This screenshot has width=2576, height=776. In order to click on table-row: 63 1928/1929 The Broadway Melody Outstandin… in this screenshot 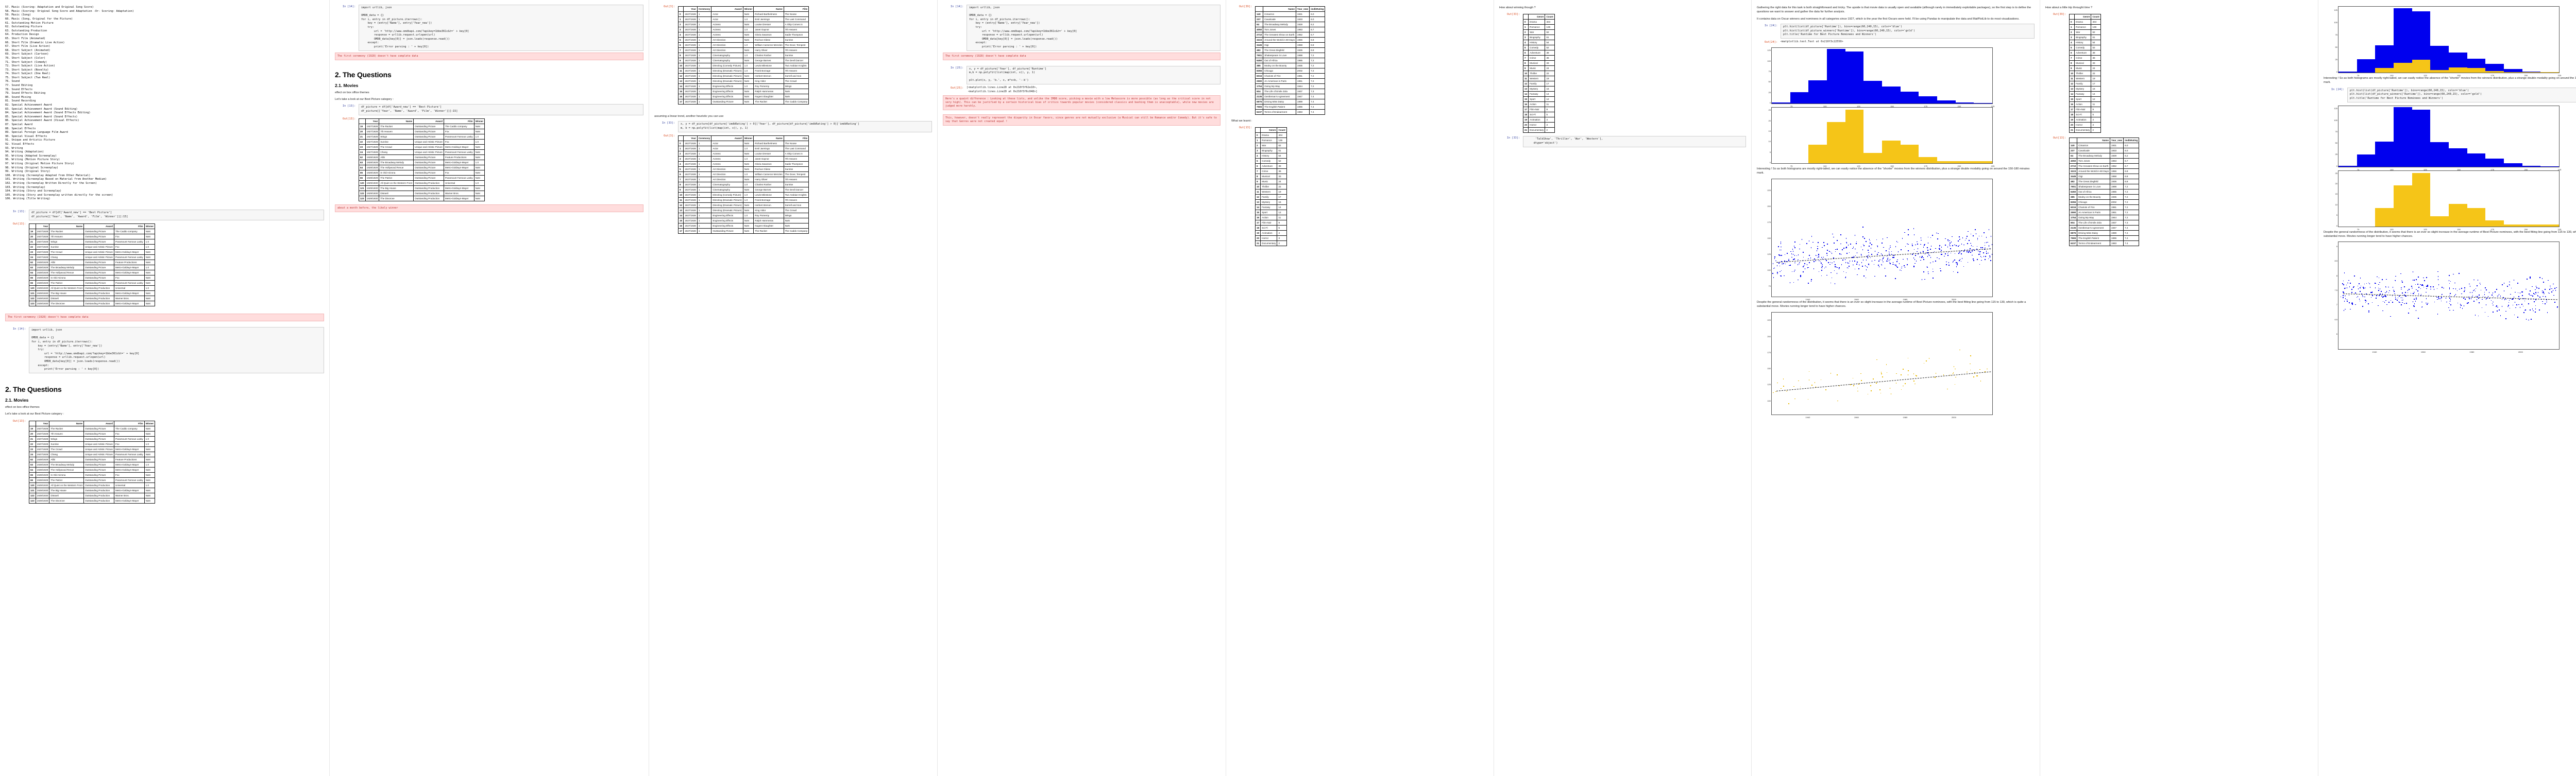, I will do `click(92, 268)`.